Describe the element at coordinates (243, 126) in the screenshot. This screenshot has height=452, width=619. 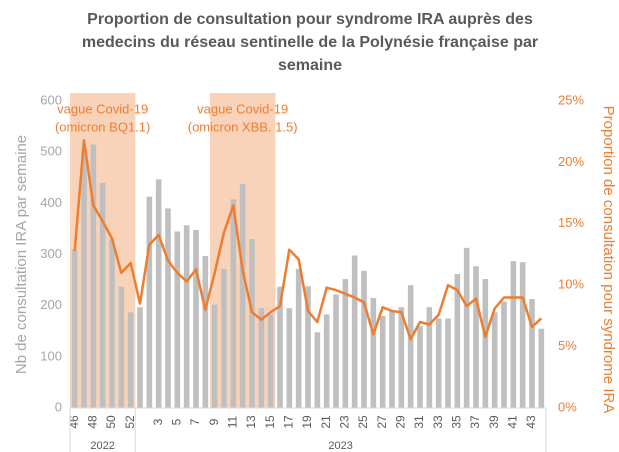
I see `annotation: (omicron XBB. 1.5)` at that location.